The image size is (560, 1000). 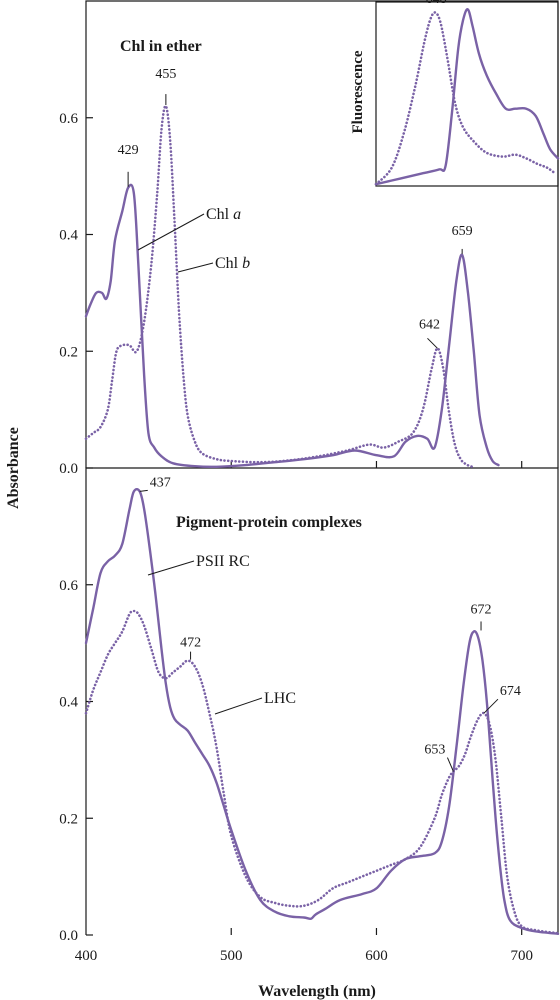 What do you see at coordinates (68, 703) in the screenshot?
I see `bottom-ytick-label: 0.4` at bounding box center [68, 703].